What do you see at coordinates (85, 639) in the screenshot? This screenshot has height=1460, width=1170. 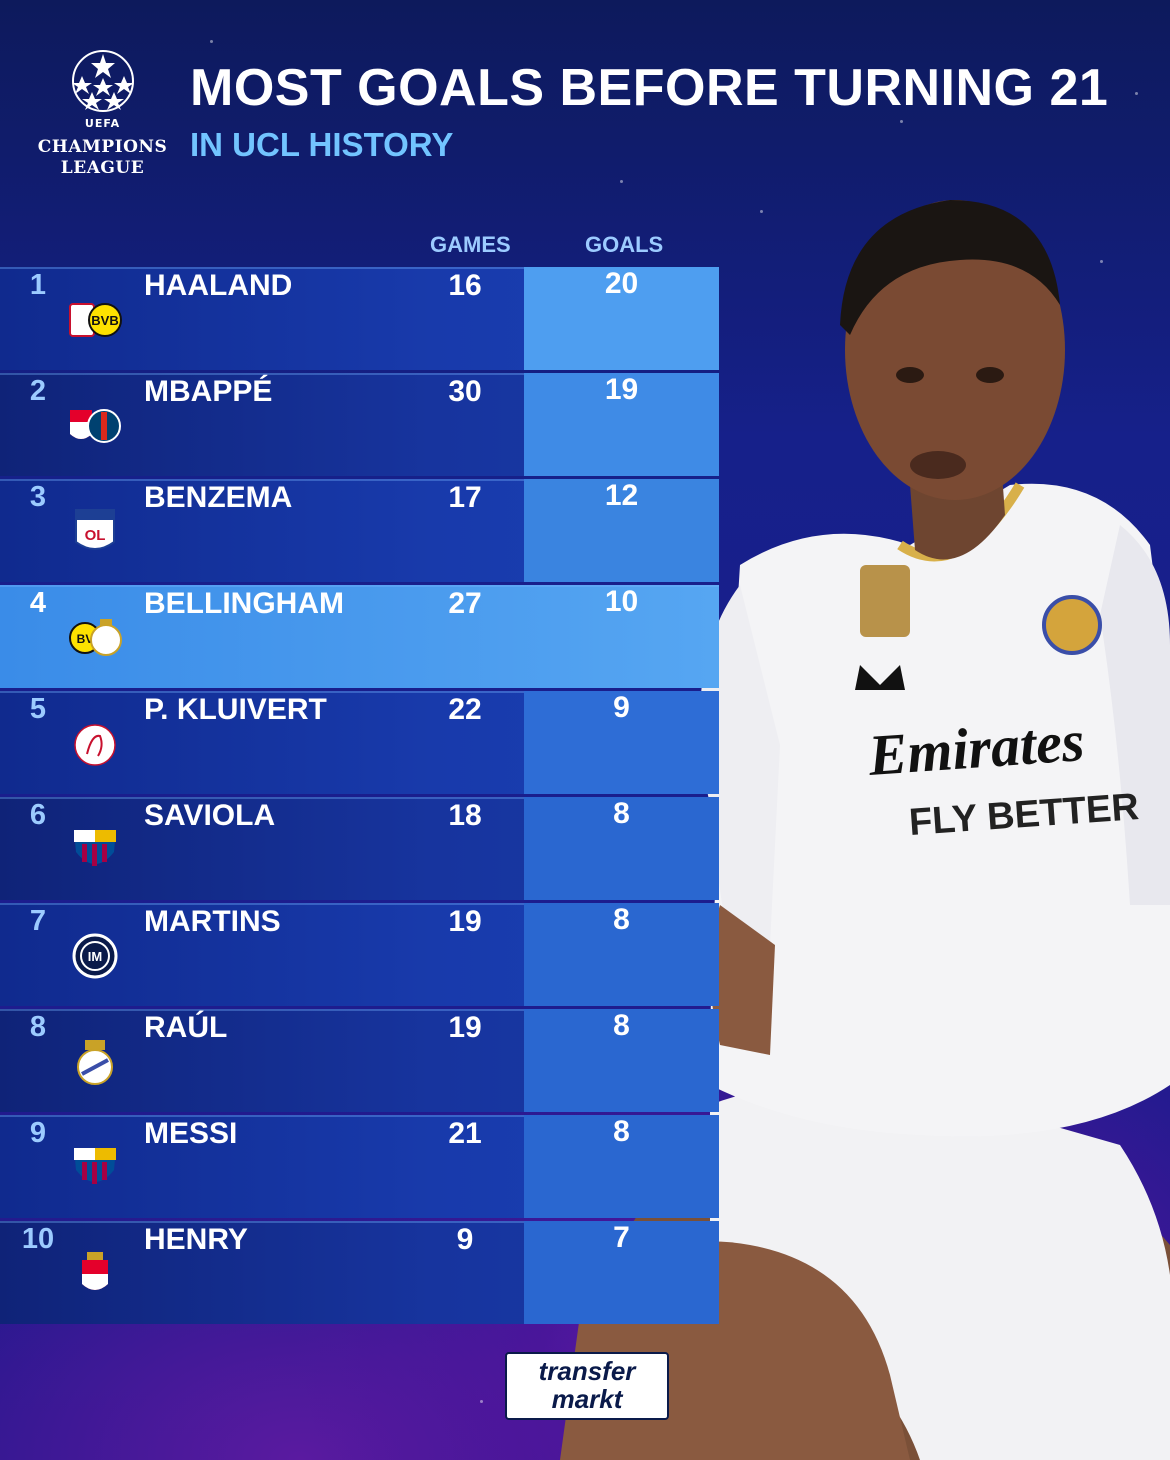 I see `svg-text: BV` at bounding box center [85, 639].